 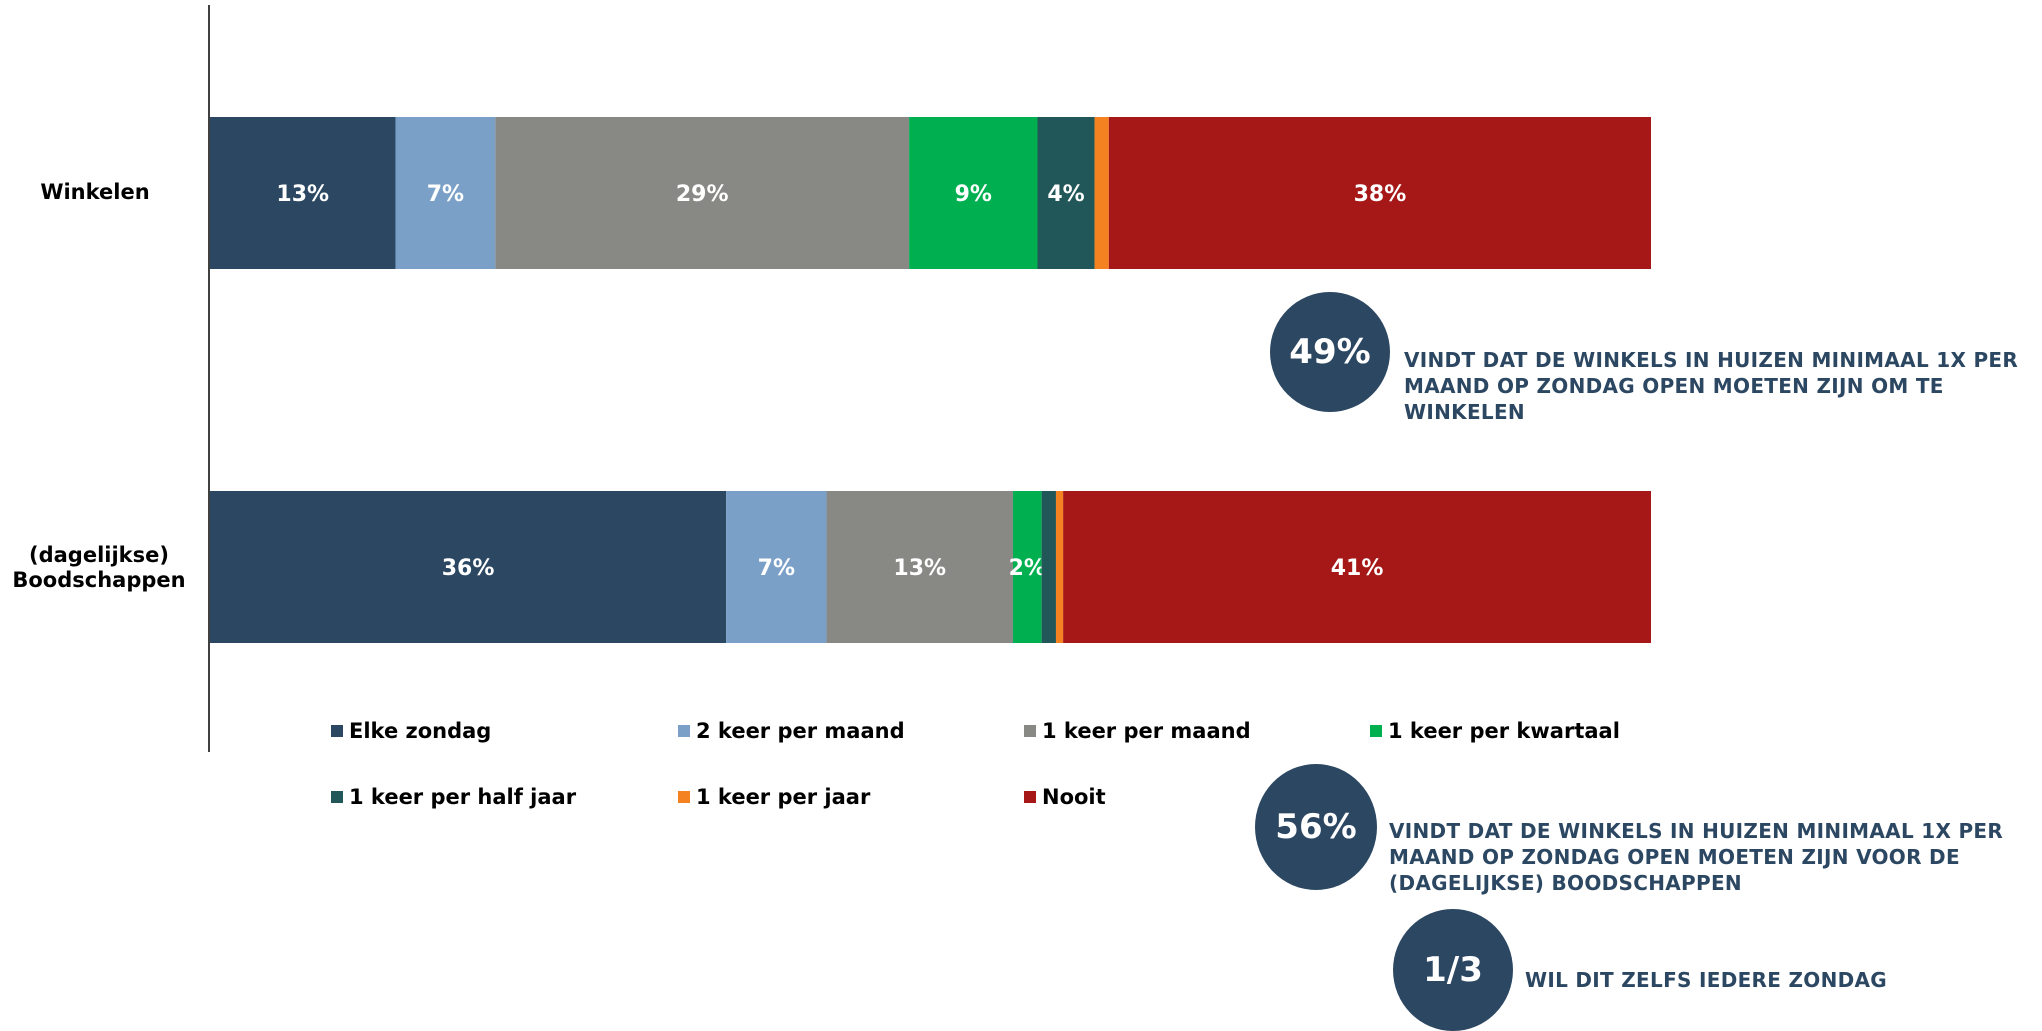 I want to click on callout-text-1-3: WIL DIT ZELFS IEDERE ZONDAG, so click(x=1706, y=980).